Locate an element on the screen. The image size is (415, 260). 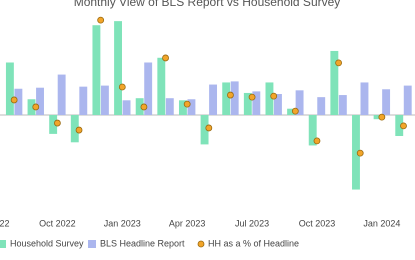
x-tick-label: Jan 2024 is located at coordinates (381, 223).